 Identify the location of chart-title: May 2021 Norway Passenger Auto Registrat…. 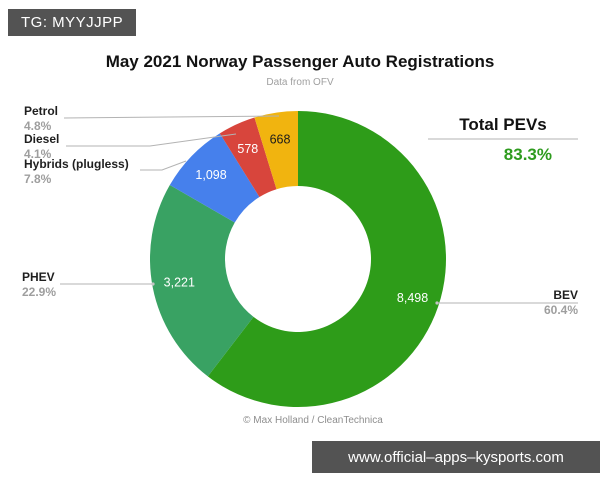
(300, 61).